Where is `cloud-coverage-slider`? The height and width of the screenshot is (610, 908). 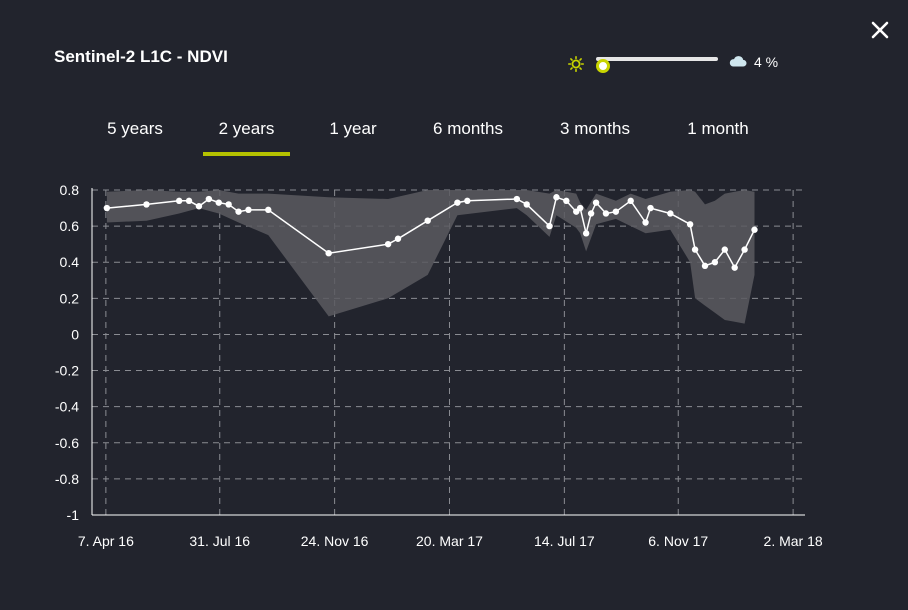
cloud-coverage-slider is located at coordinates (656, 65).